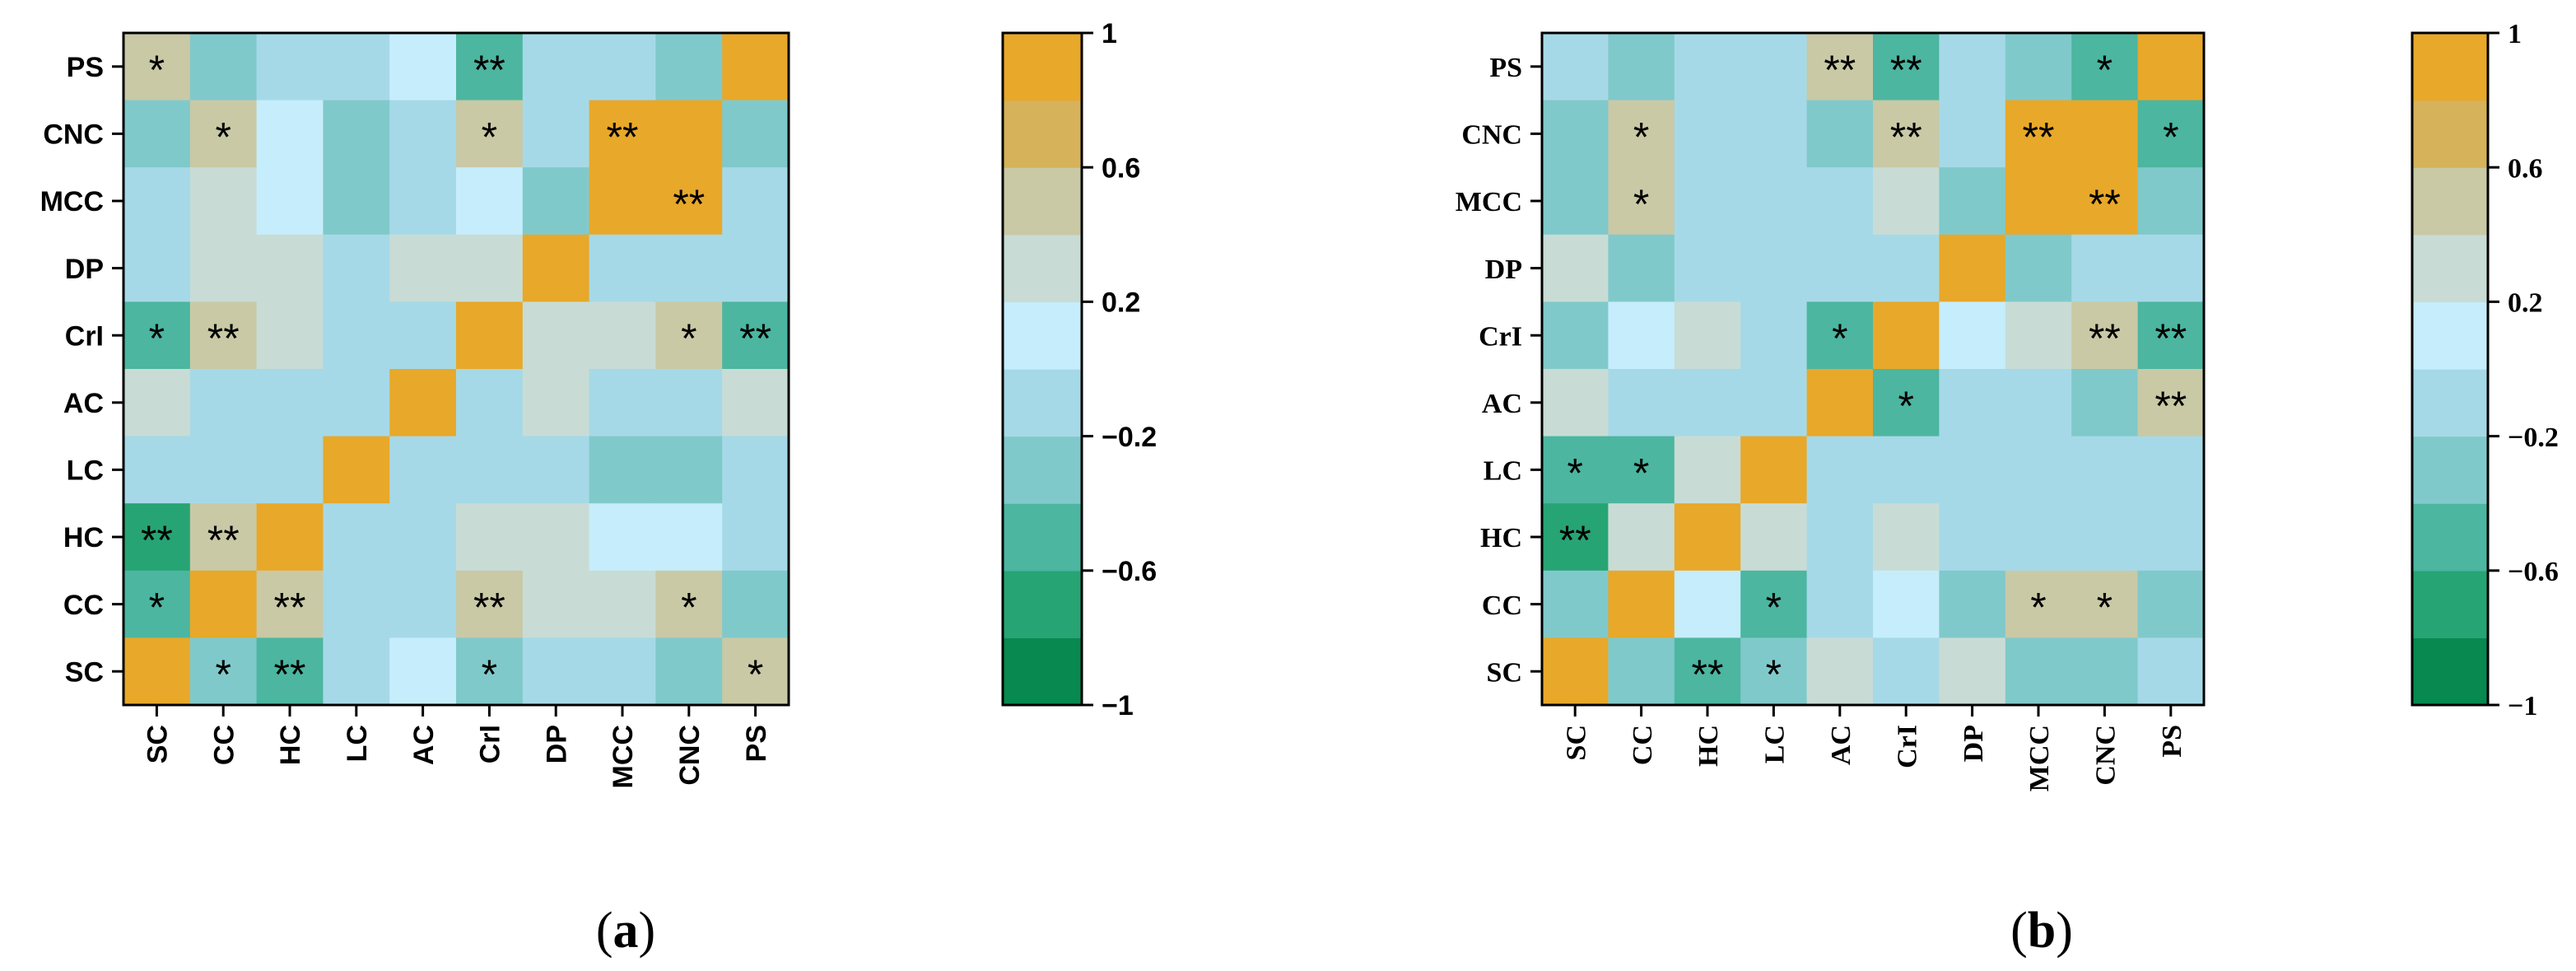 Image resolution: width=2576 pixels, height=971 pixels. Describe the element at coordinates (290, 537) in the screenshot. I see `heatmap-cell-HC-HC` at that location.